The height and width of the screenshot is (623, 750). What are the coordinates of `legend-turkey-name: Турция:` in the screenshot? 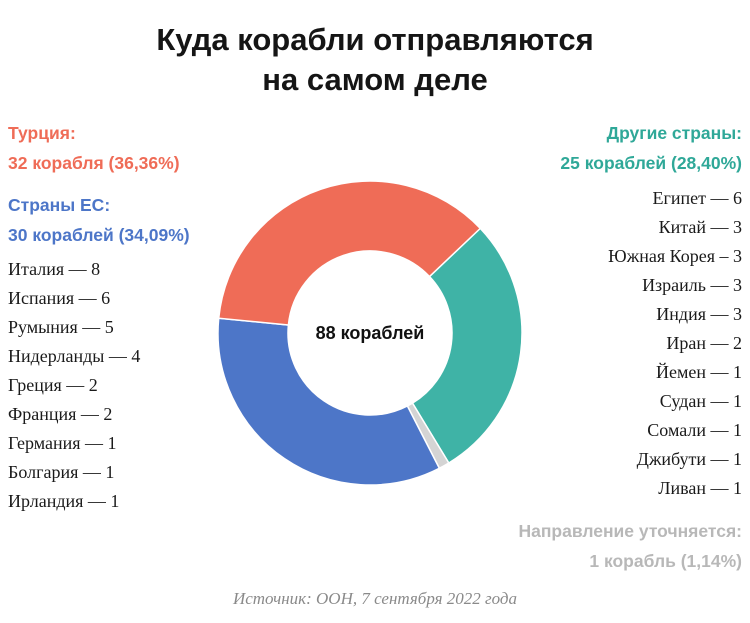 It's located at (42, 133).